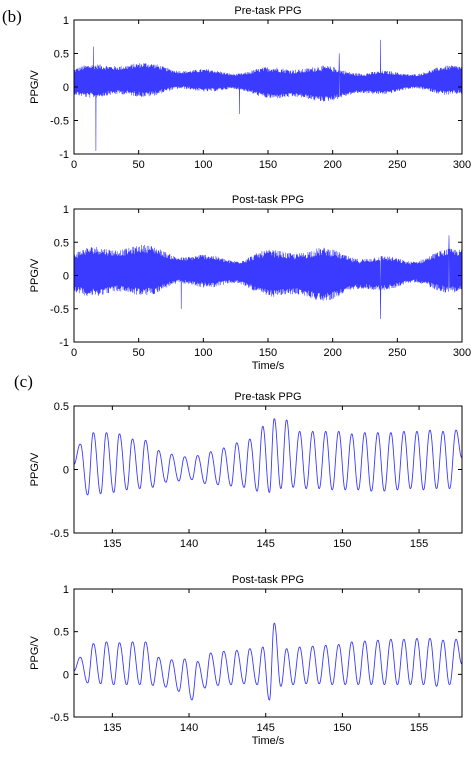 This screenshot has width=474, height=759. Describe the element at coordinates (23, 381) in the screenshot. I see `panel-label-c: (c)` at that location.